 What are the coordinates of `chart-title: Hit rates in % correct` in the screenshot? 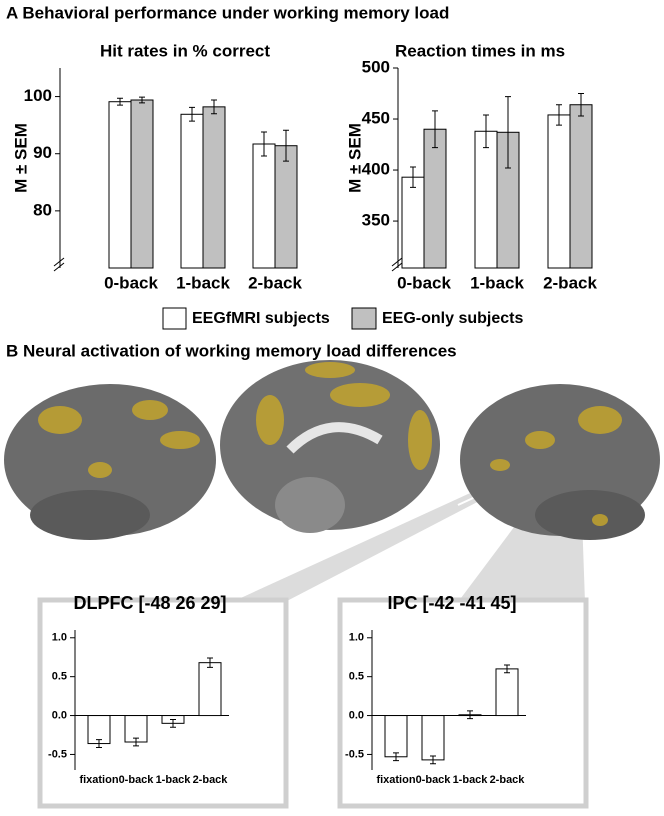 It's located at (185, 50).